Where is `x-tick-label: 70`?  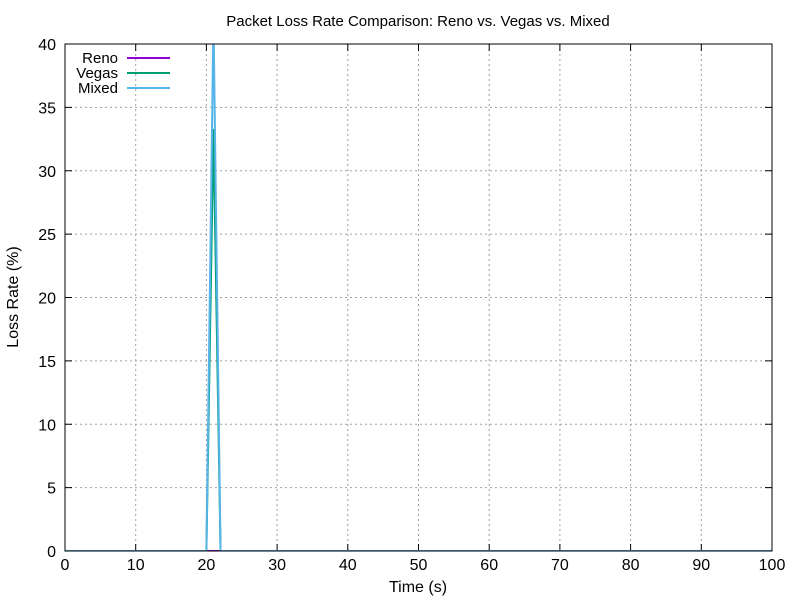 x-tick-label: 70 is located at coordinates (560, 565).